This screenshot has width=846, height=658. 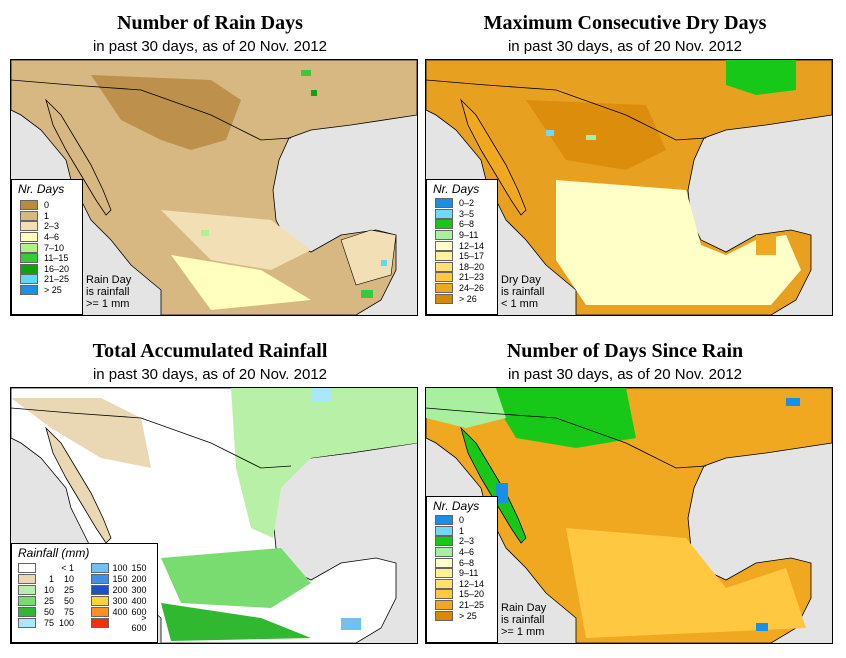 I want to click on legend-item: 12–14, so click(x=462, y=245).